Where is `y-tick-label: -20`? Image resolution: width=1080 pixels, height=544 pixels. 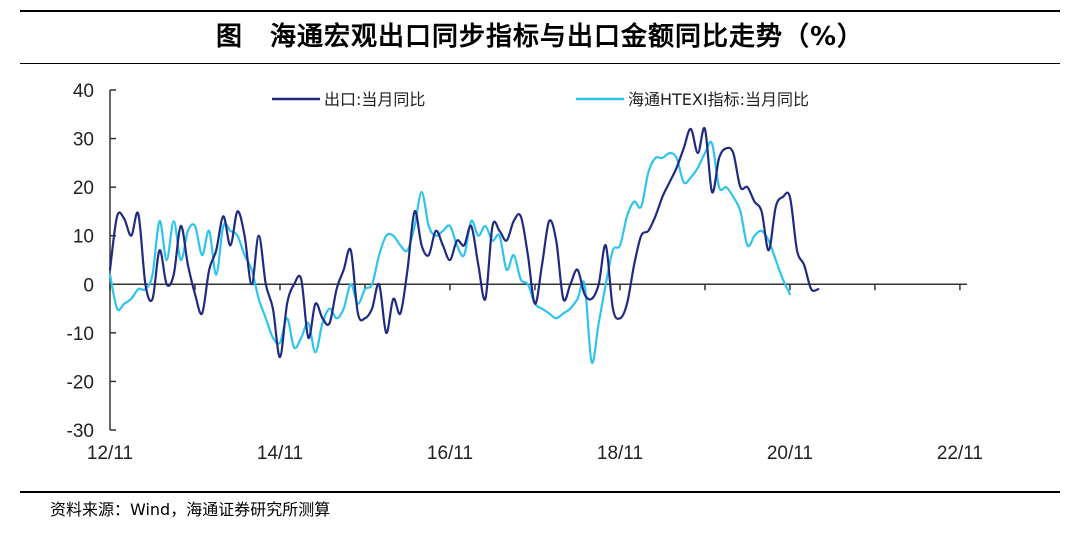 y-tick-label: -20 is located at coordinates (80, 382).